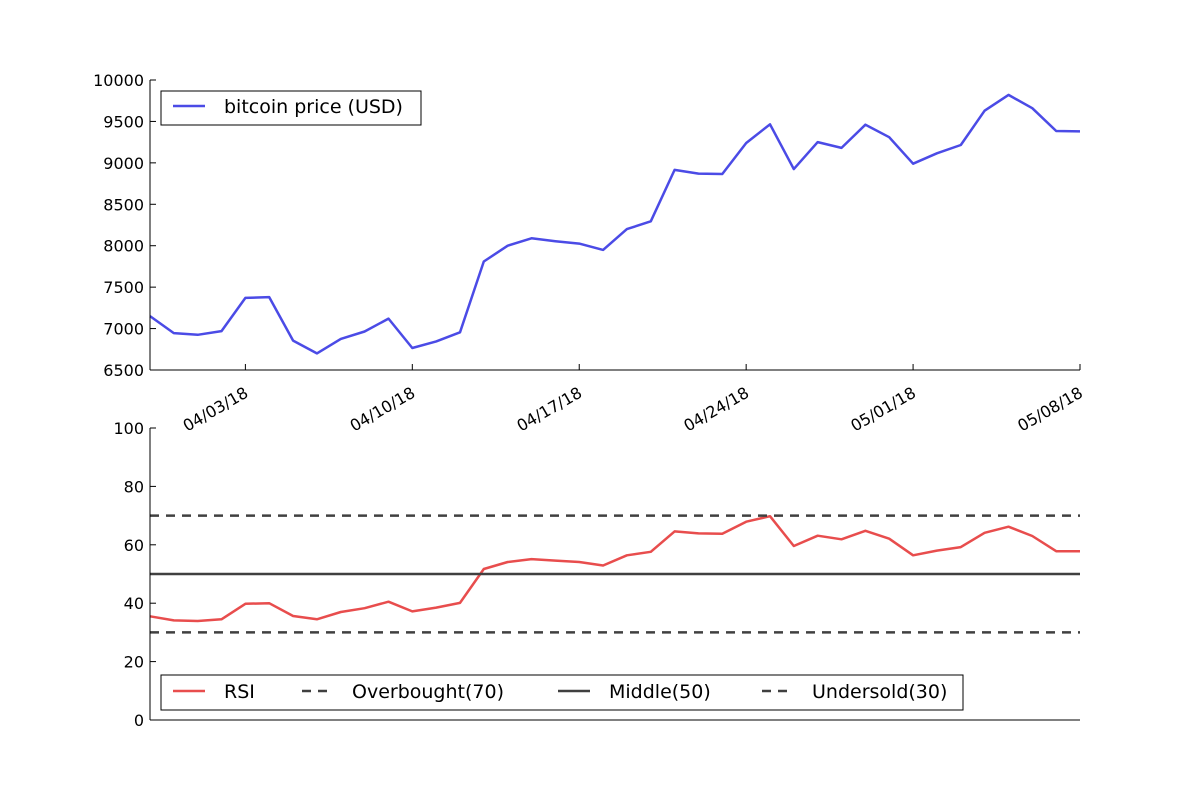  I want to click on y-tick-label: 0, so click(139, 720).